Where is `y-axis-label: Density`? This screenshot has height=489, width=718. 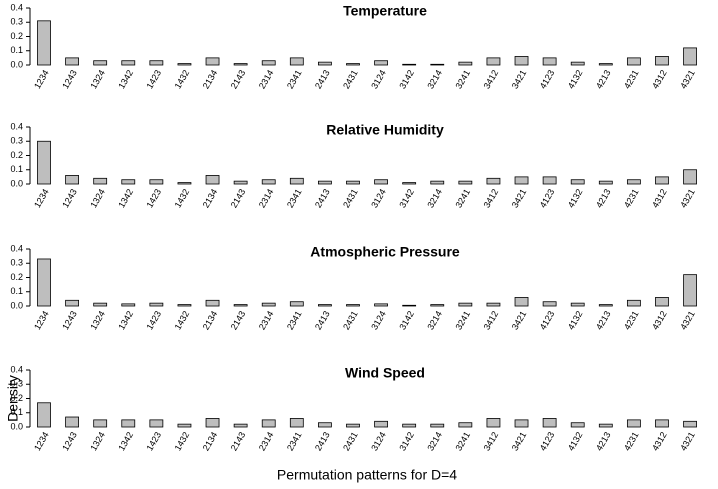 y-axis-label: Density is located at coordinates (13, 398).